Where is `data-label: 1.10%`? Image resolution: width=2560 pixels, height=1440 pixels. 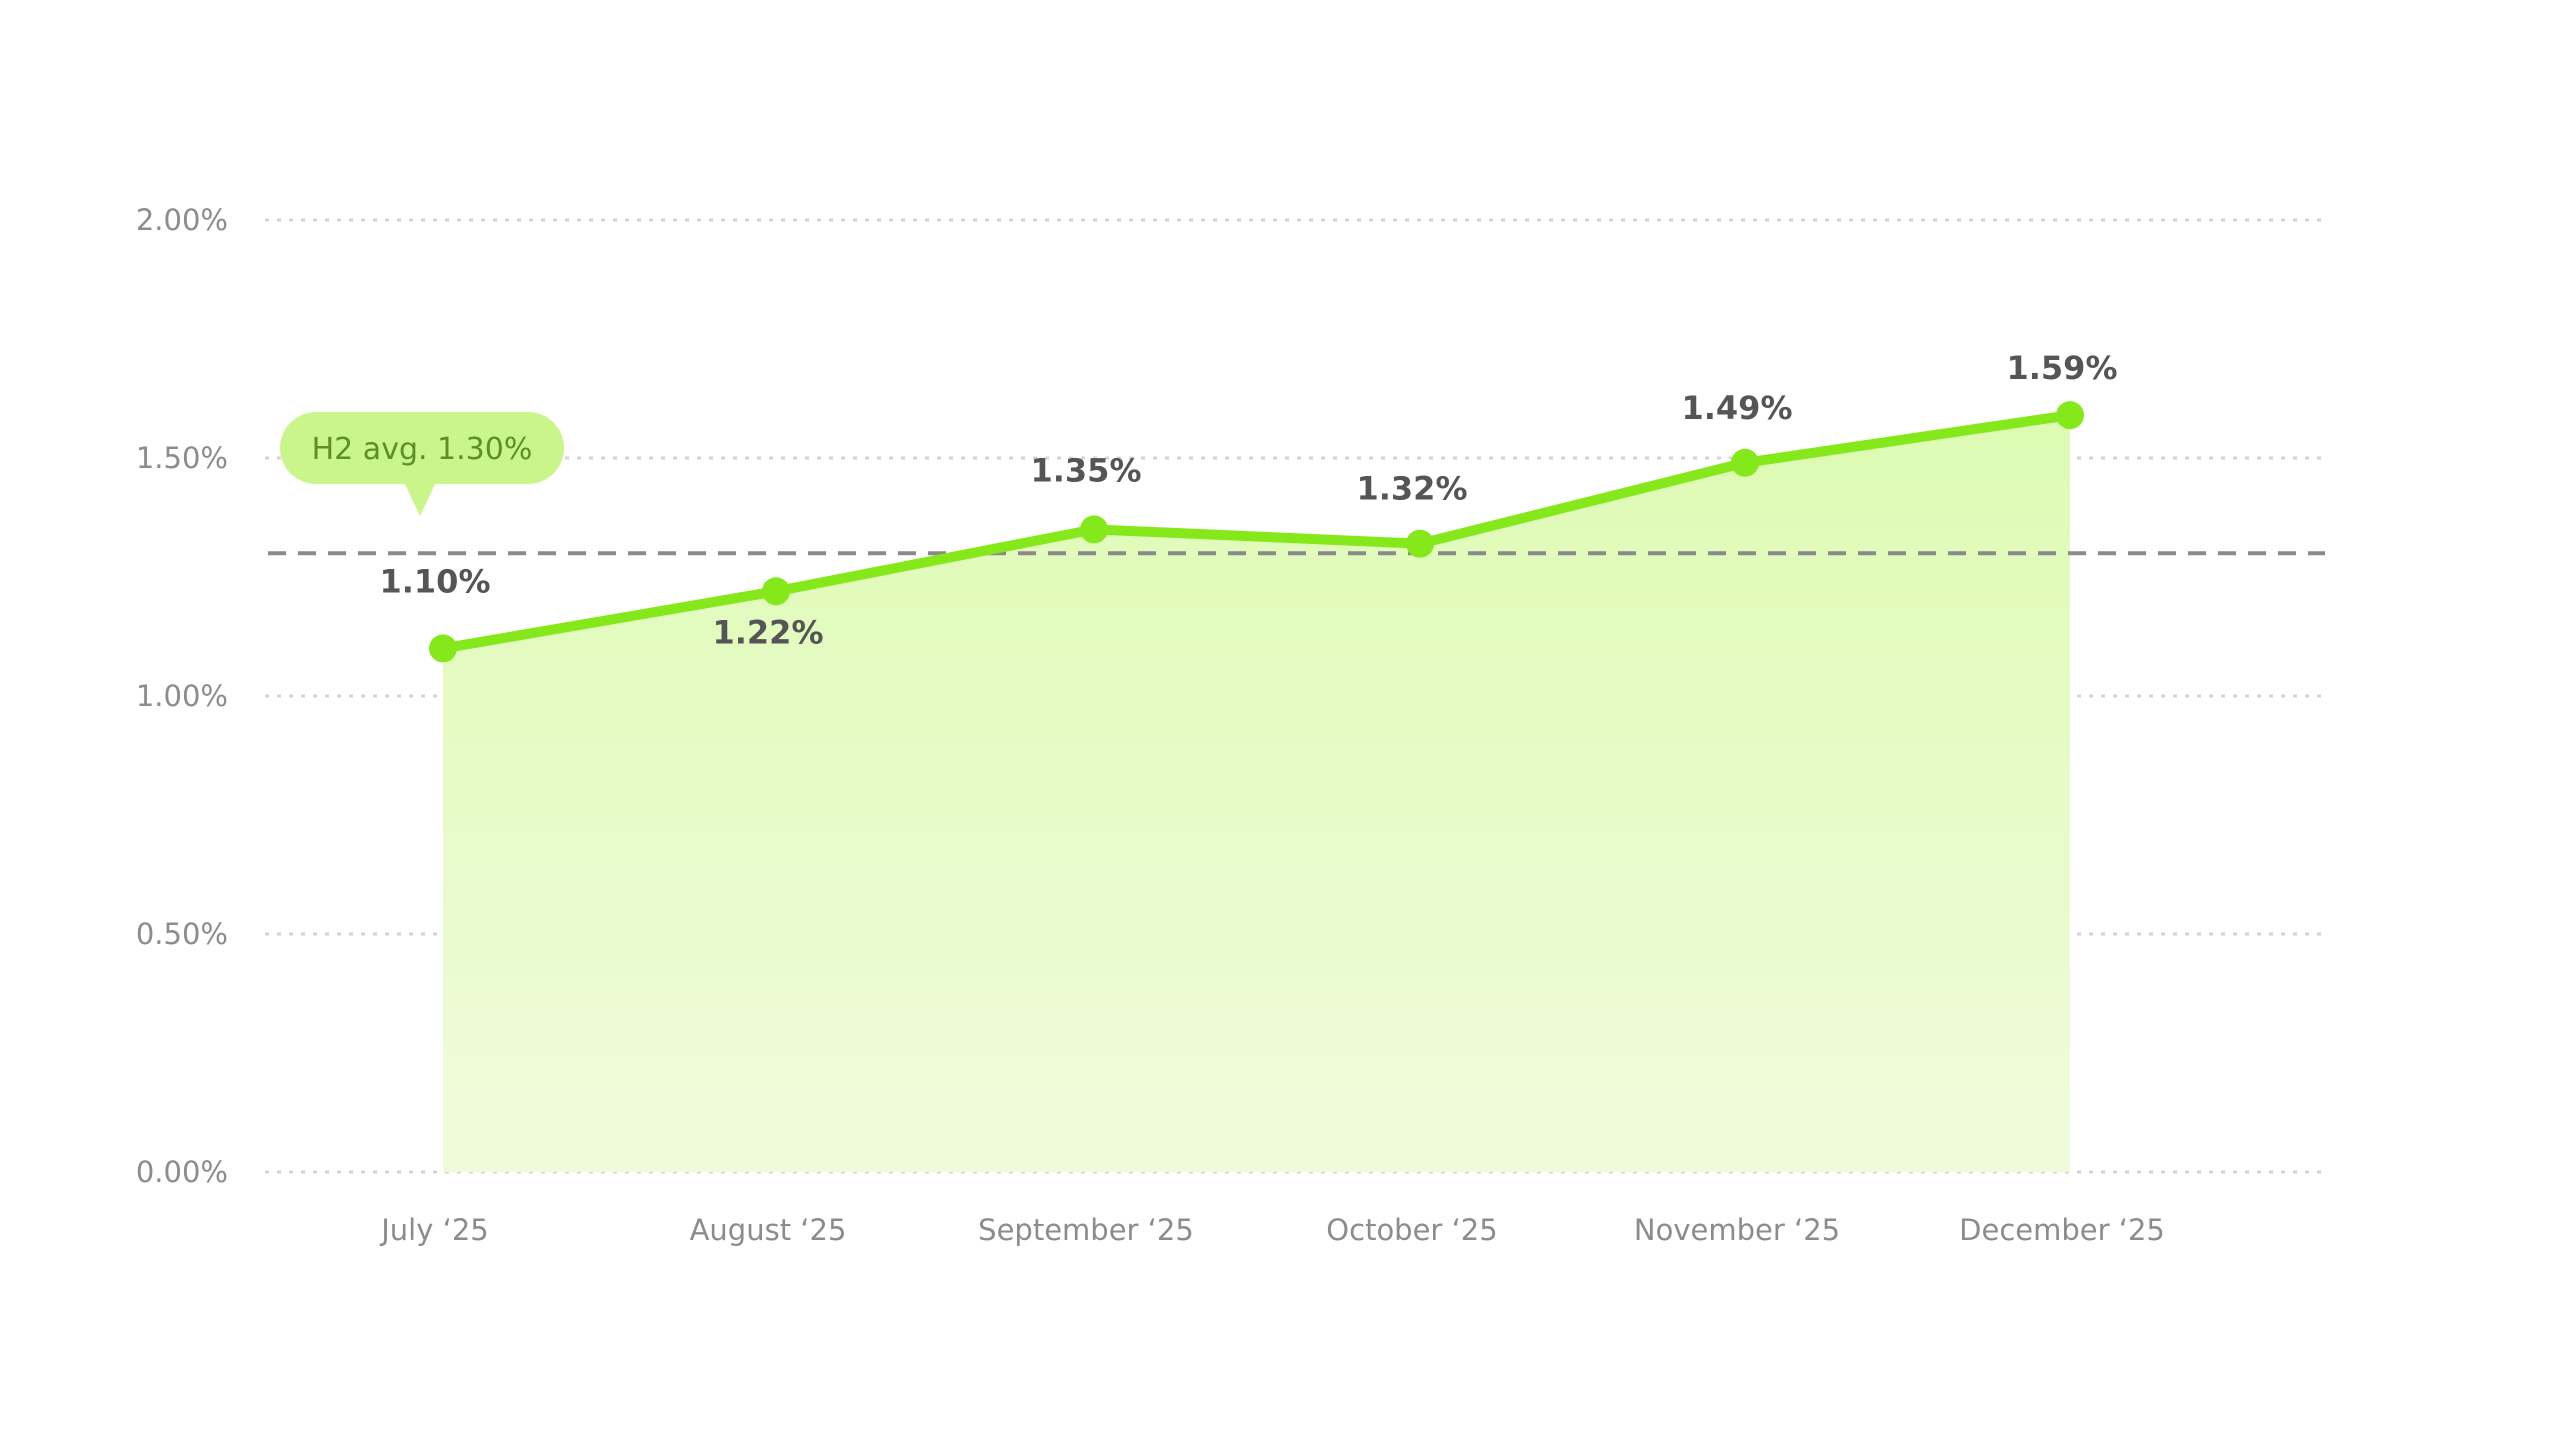
data-label: 1.10% is located at coordinates (434, 581).